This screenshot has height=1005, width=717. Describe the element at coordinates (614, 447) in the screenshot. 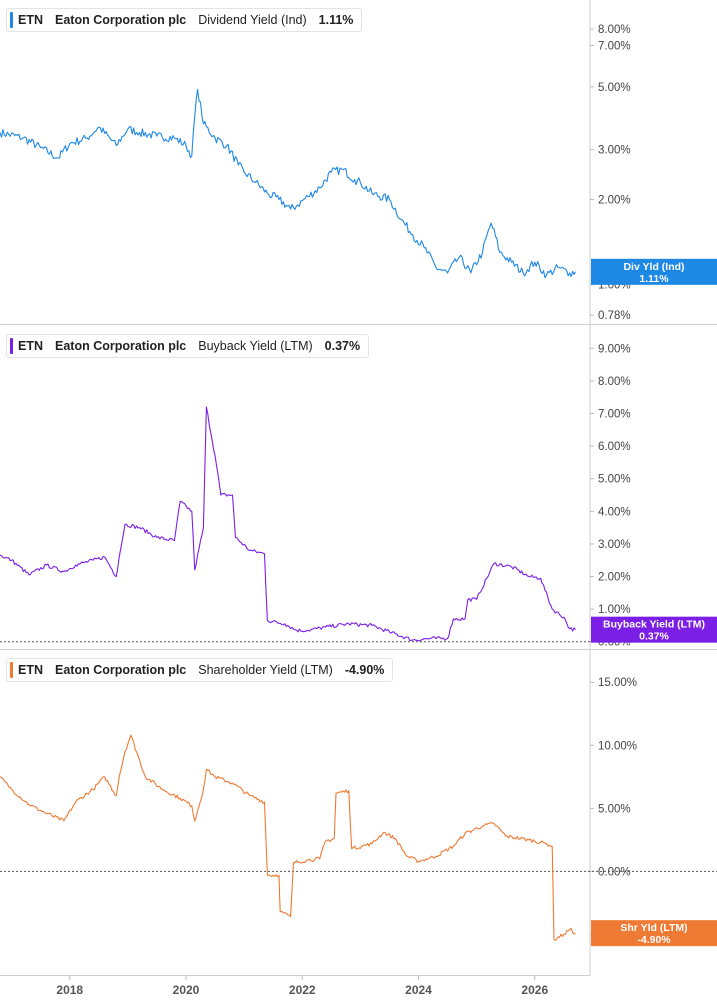

I see `y-tick-label: 6.00%` at that location.